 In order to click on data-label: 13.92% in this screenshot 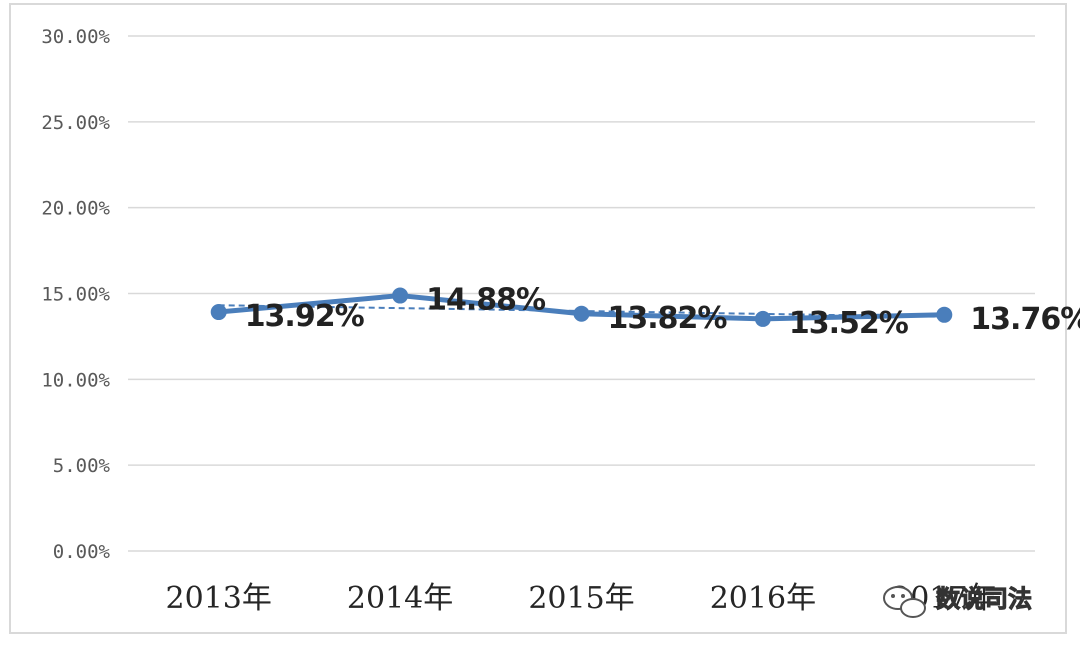, I will do `click(305, 316)`.